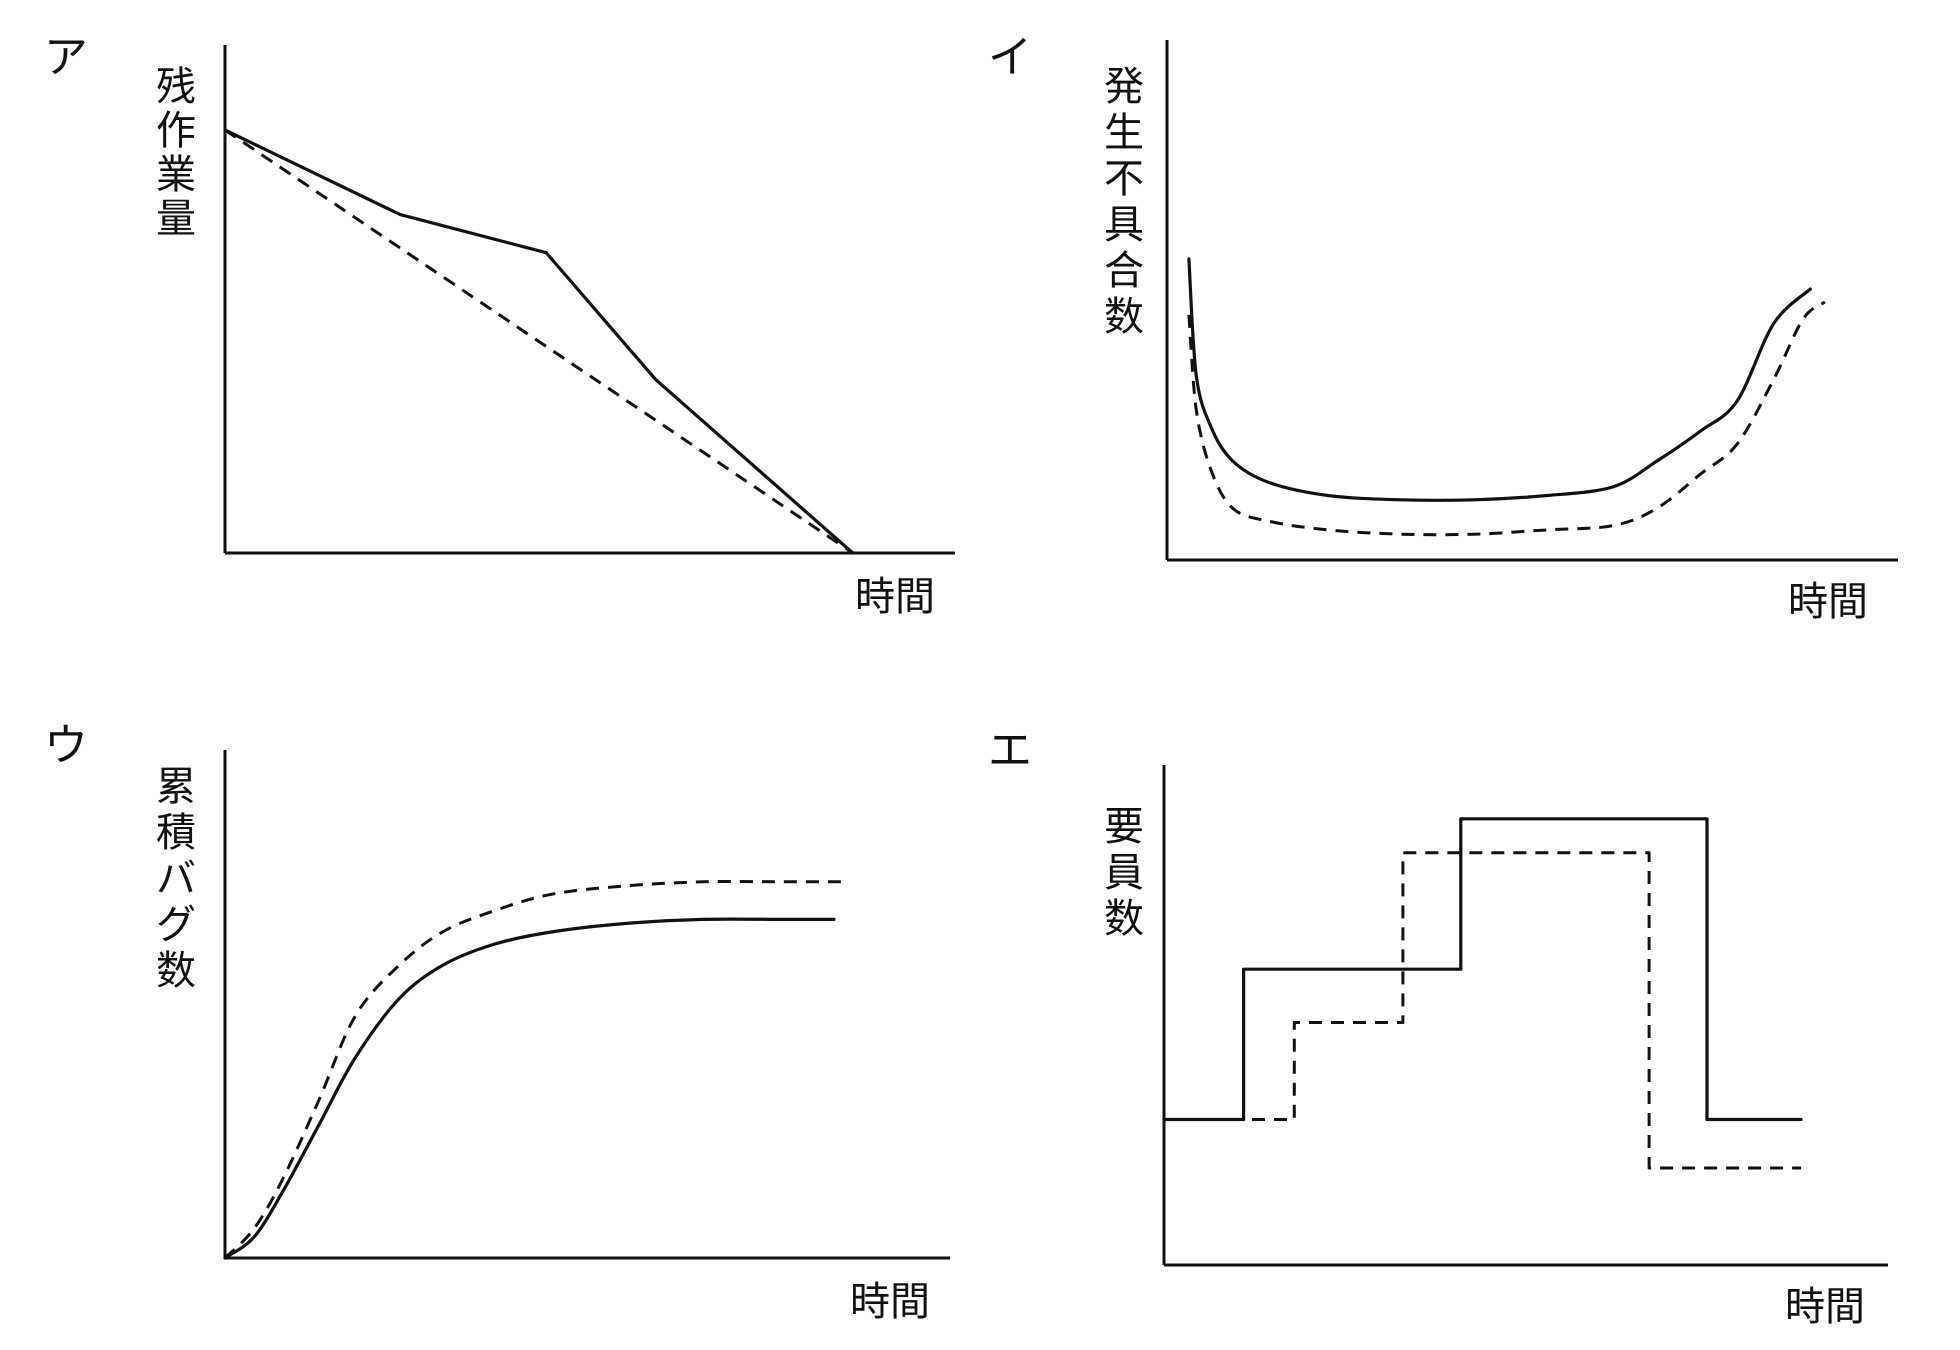 This screenshot has width=1960, height=1350. What do you see at coordinates (66, 745) in the screenshot?
I see `panel-c-label: ウ` at bounding box center [66, 745].